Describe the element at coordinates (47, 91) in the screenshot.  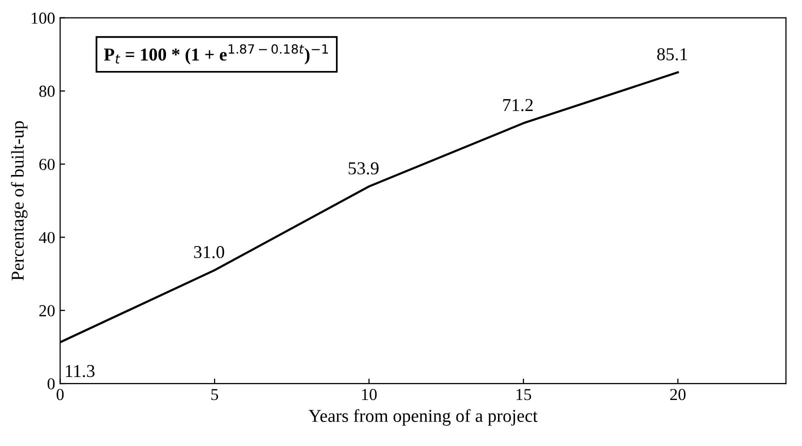
I see `y-tick-label: 80` at that location.